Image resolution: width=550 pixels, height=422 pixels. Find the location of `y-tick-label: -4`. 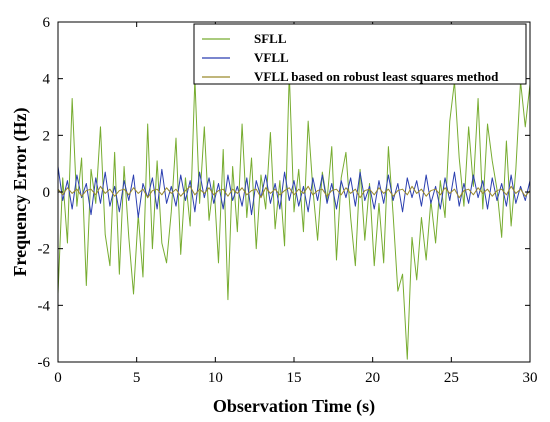

y-tick-label: -4 is located at coordinates (44, 306).